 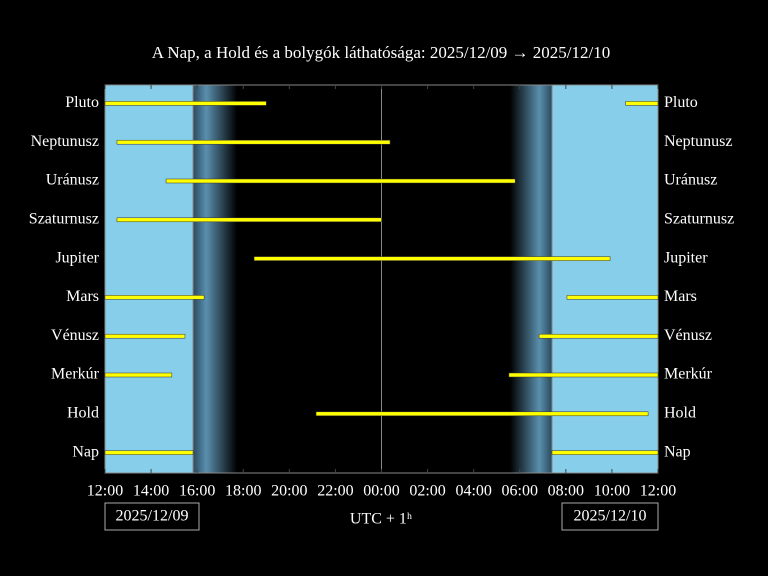 I want to click on x-tick-label: 16:00, so click(x=197, y=491).